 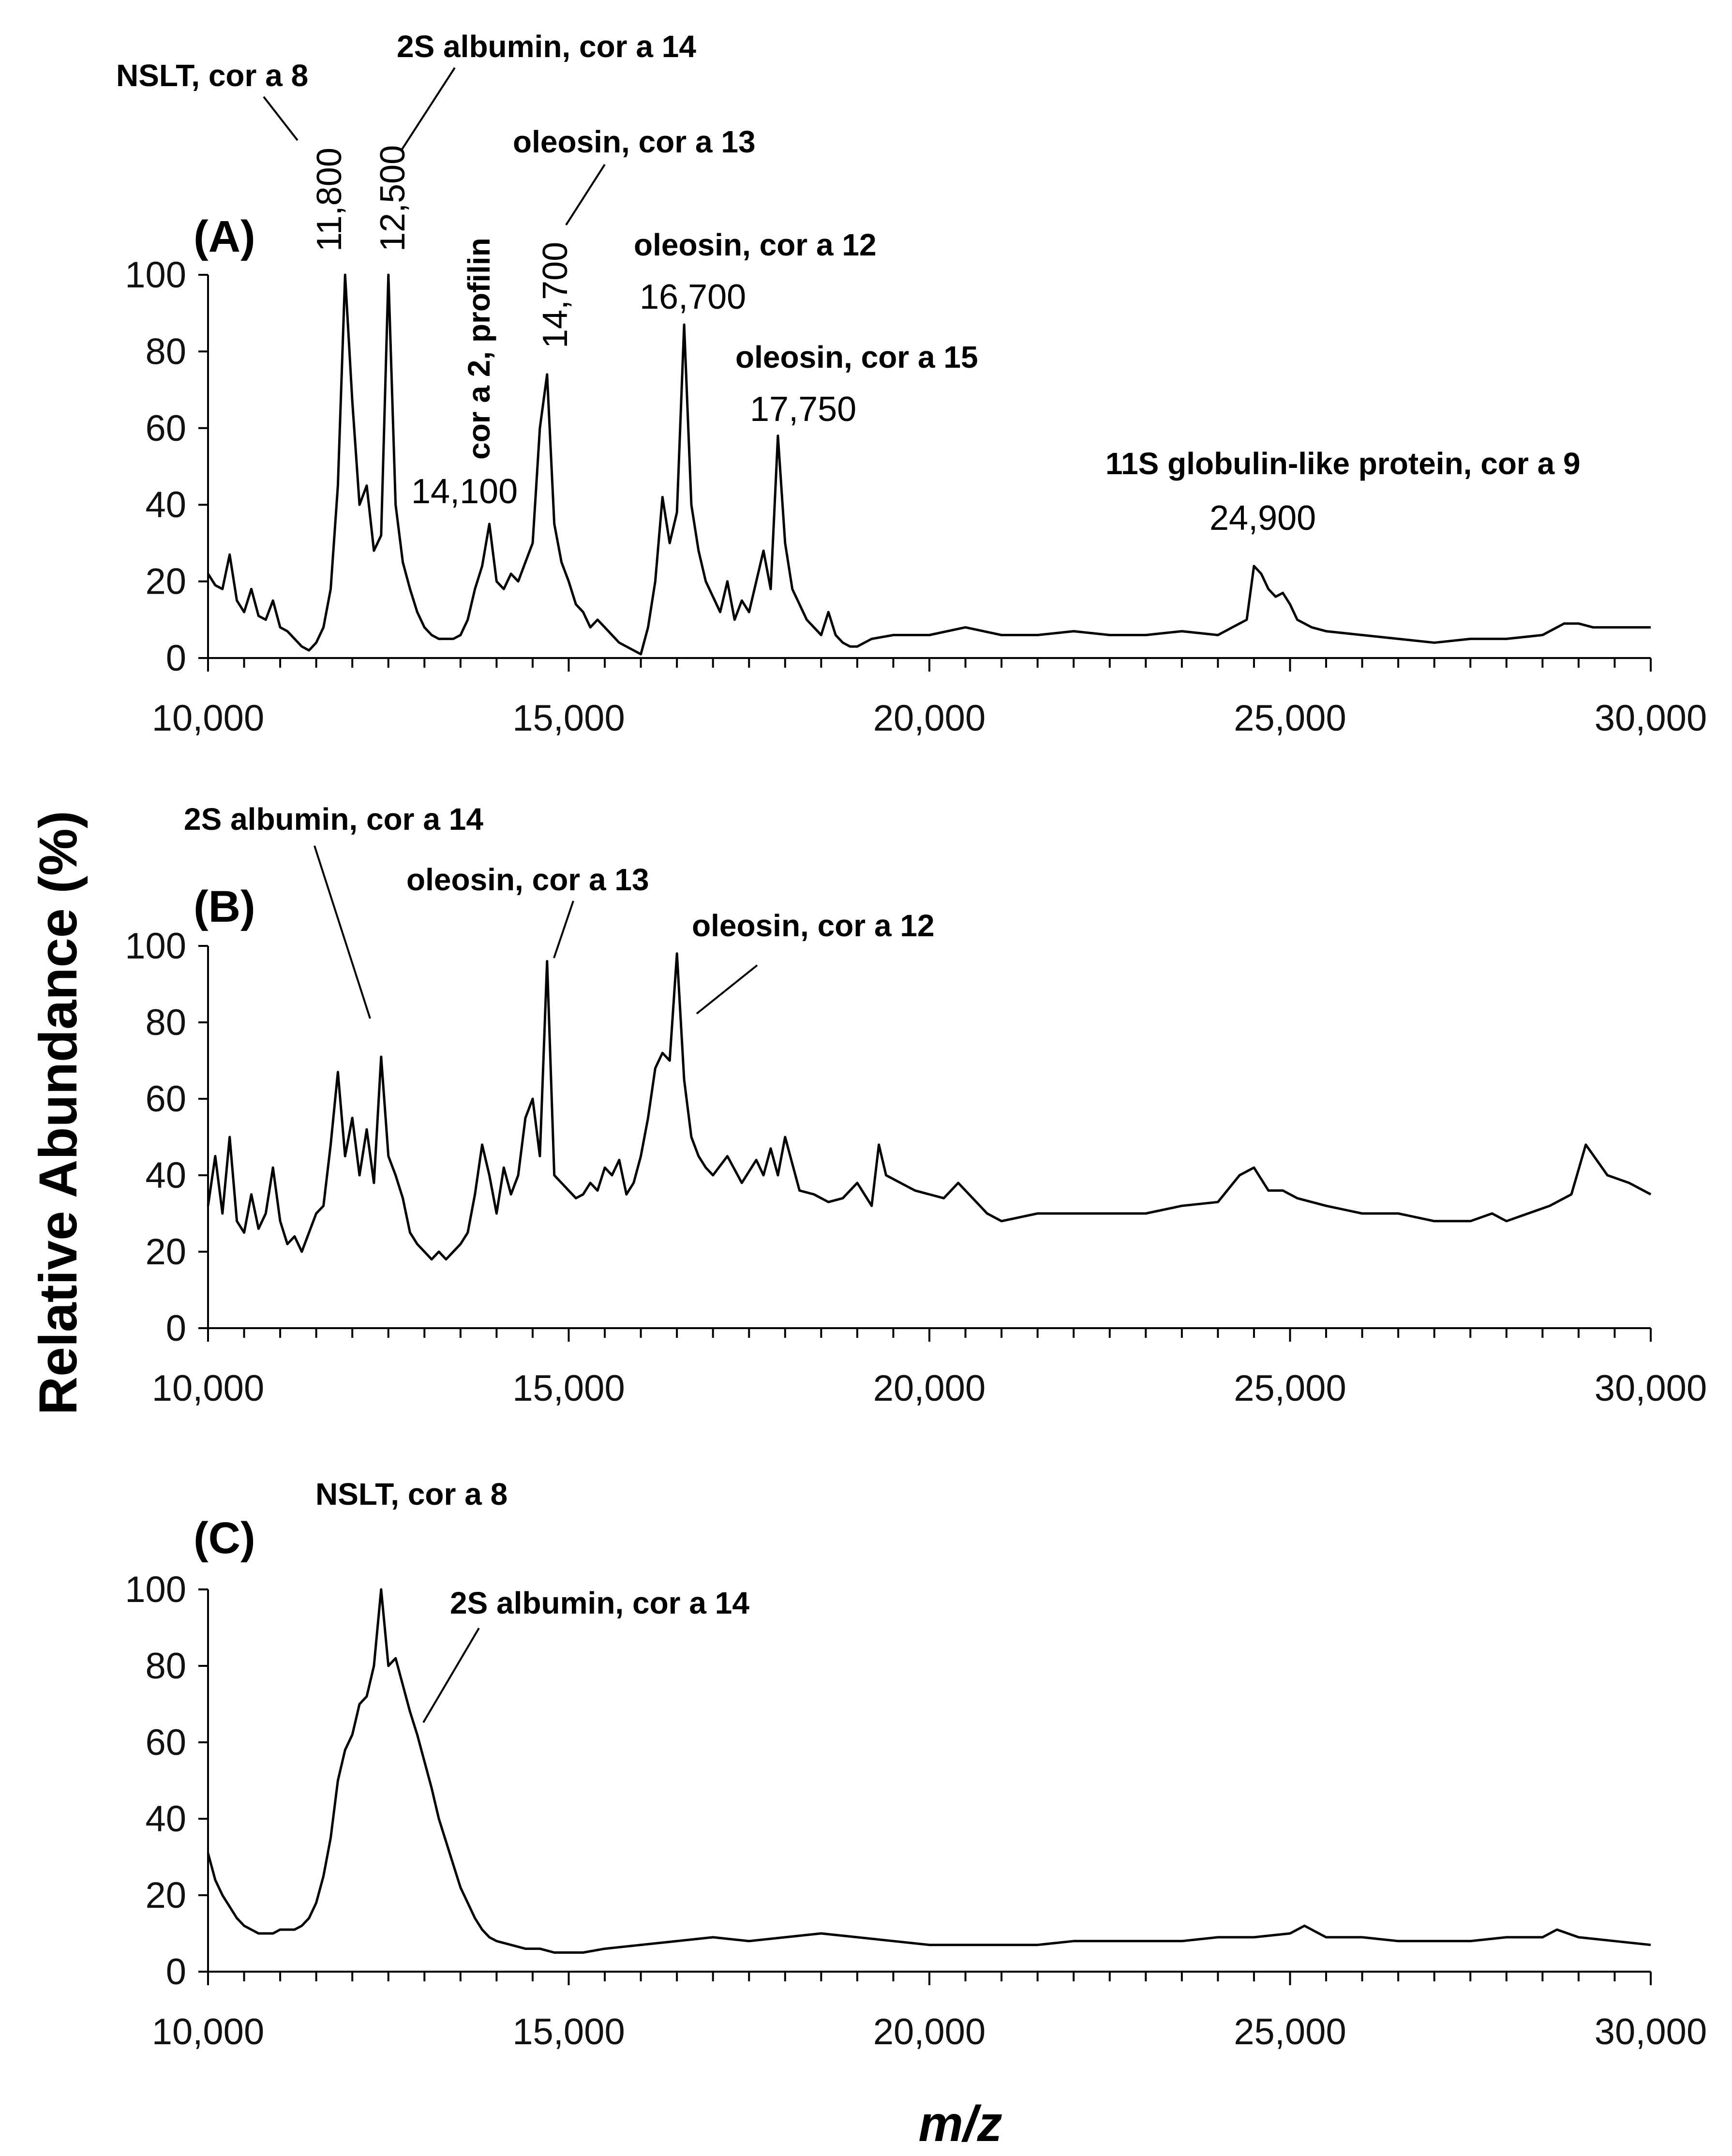 What do you see at coordinates (392, 198) in the screenshot?
I see `annotation-value-12500: 12,500` at bounding box center [392, 198].